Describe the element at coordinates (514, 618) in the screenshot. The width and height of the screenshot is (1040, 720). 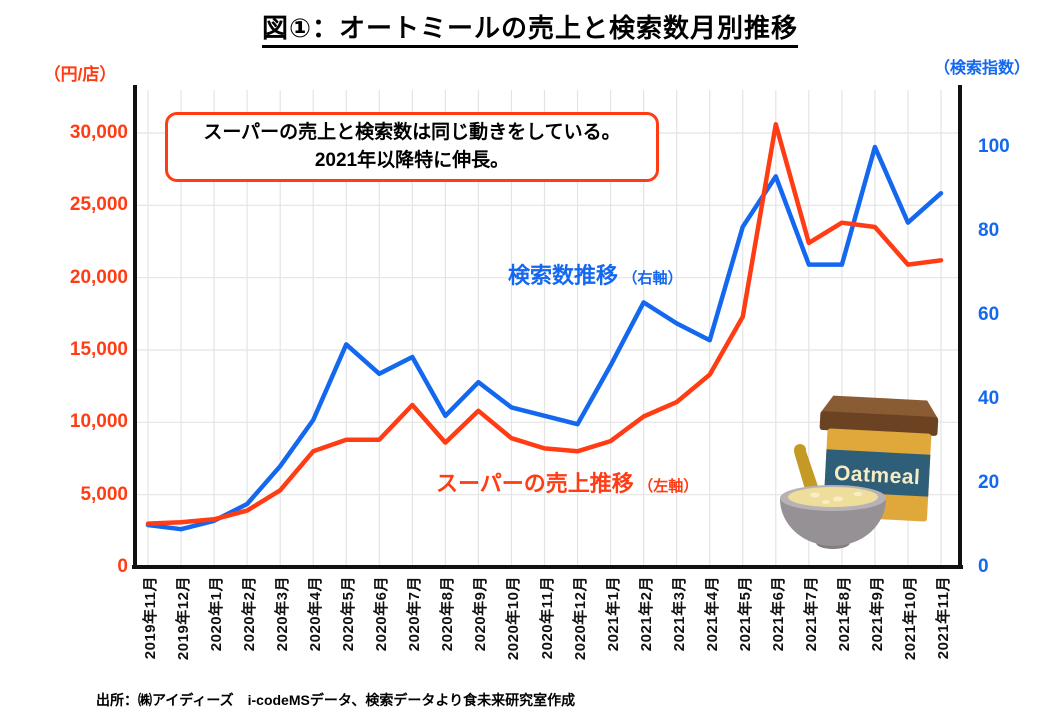
I see `x-axis-label: 2020年10月` at that location.